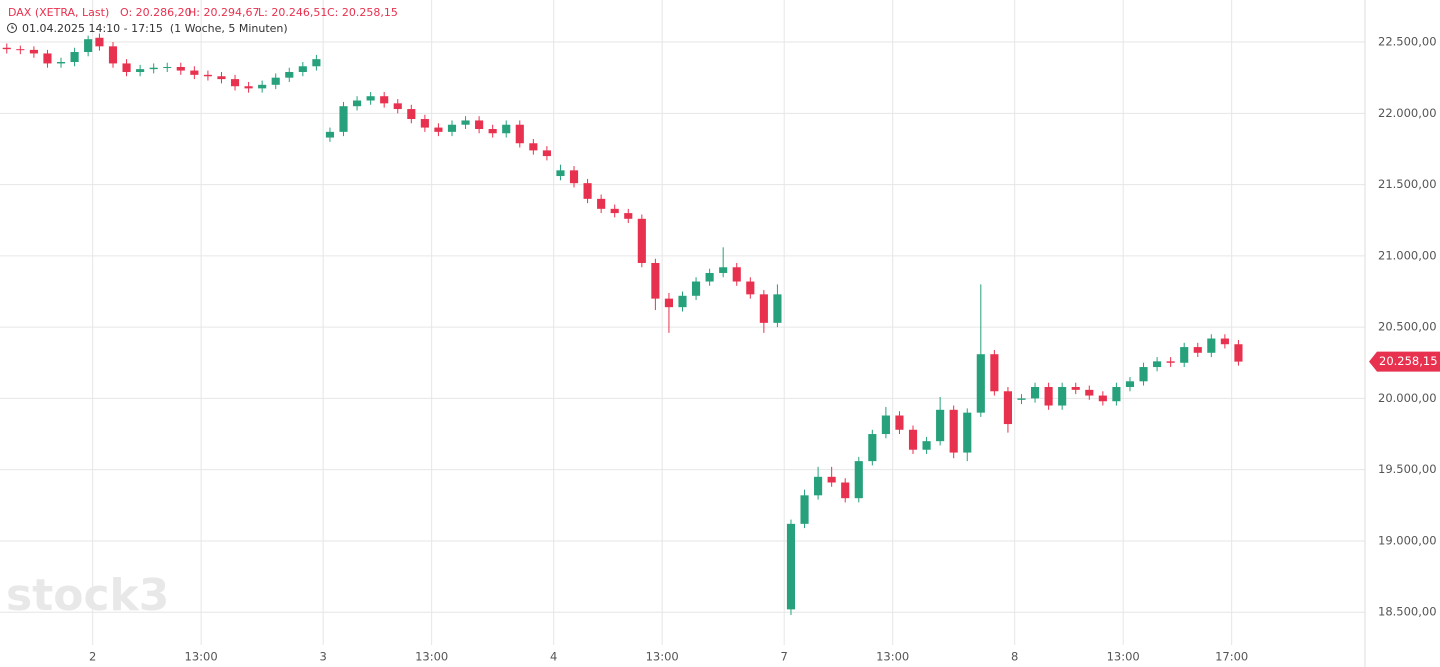 This screenshot has width=1440, height=667. Describe the element at coordinates (784, 657) in the screenshot. I see `x-tick-label: 7` at that location.